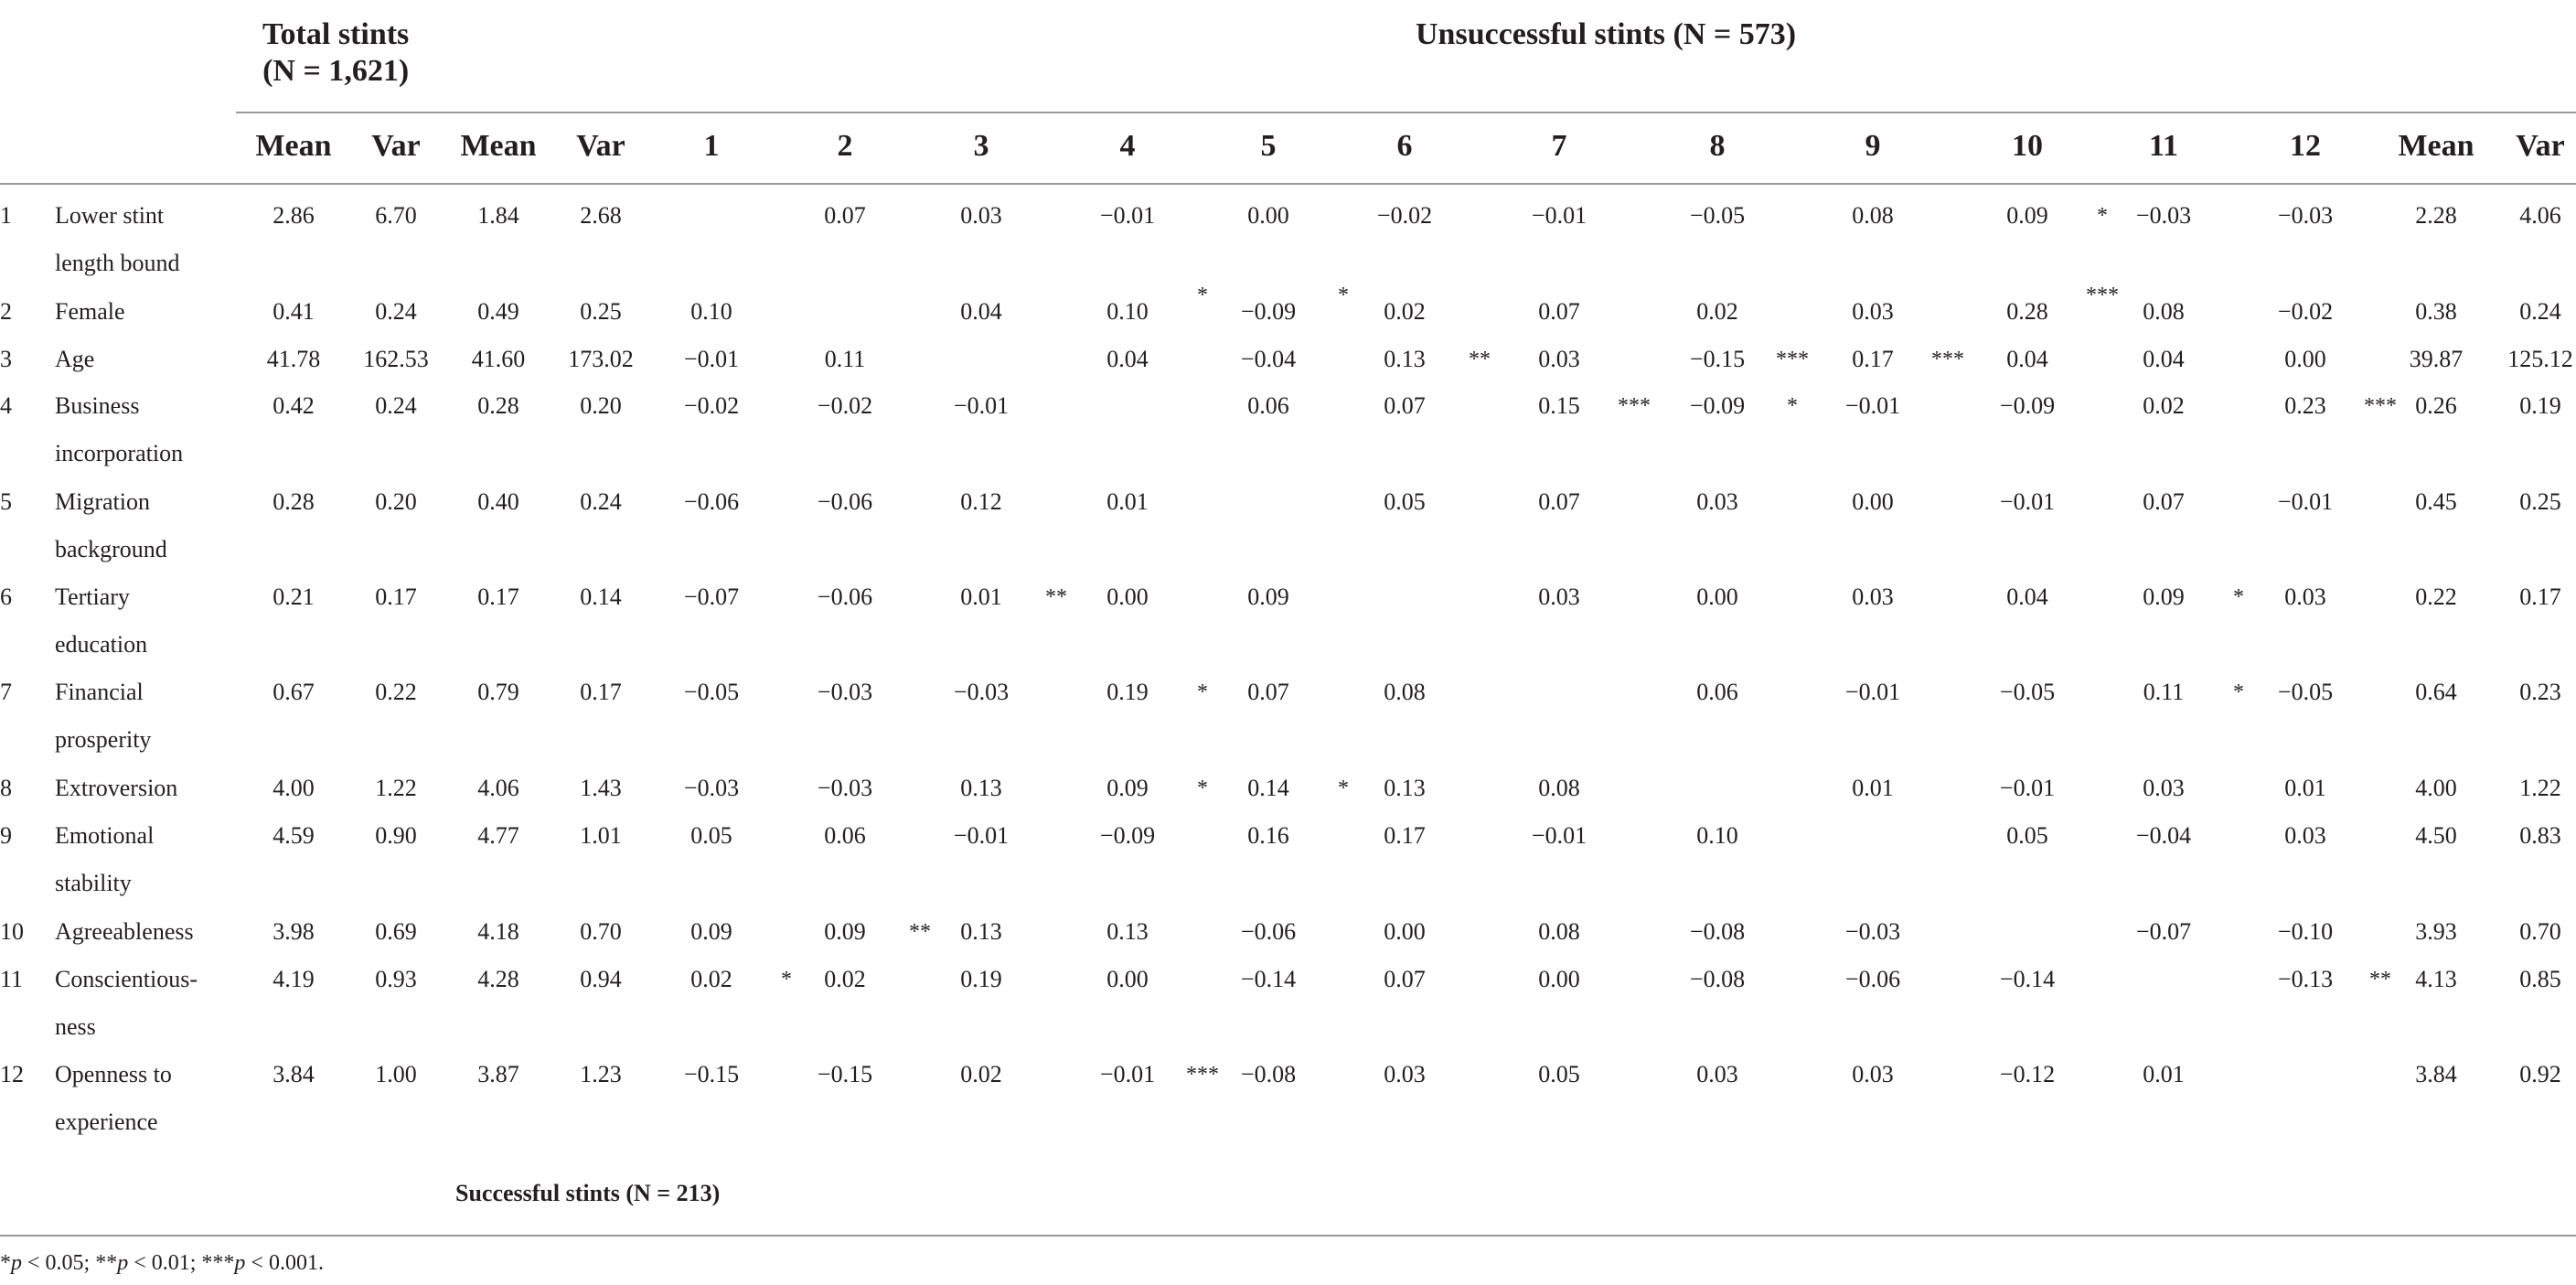  Describe the element at coordinates (2436, 405) in the screenshot. I see `table-cell: 0.26` at that location.